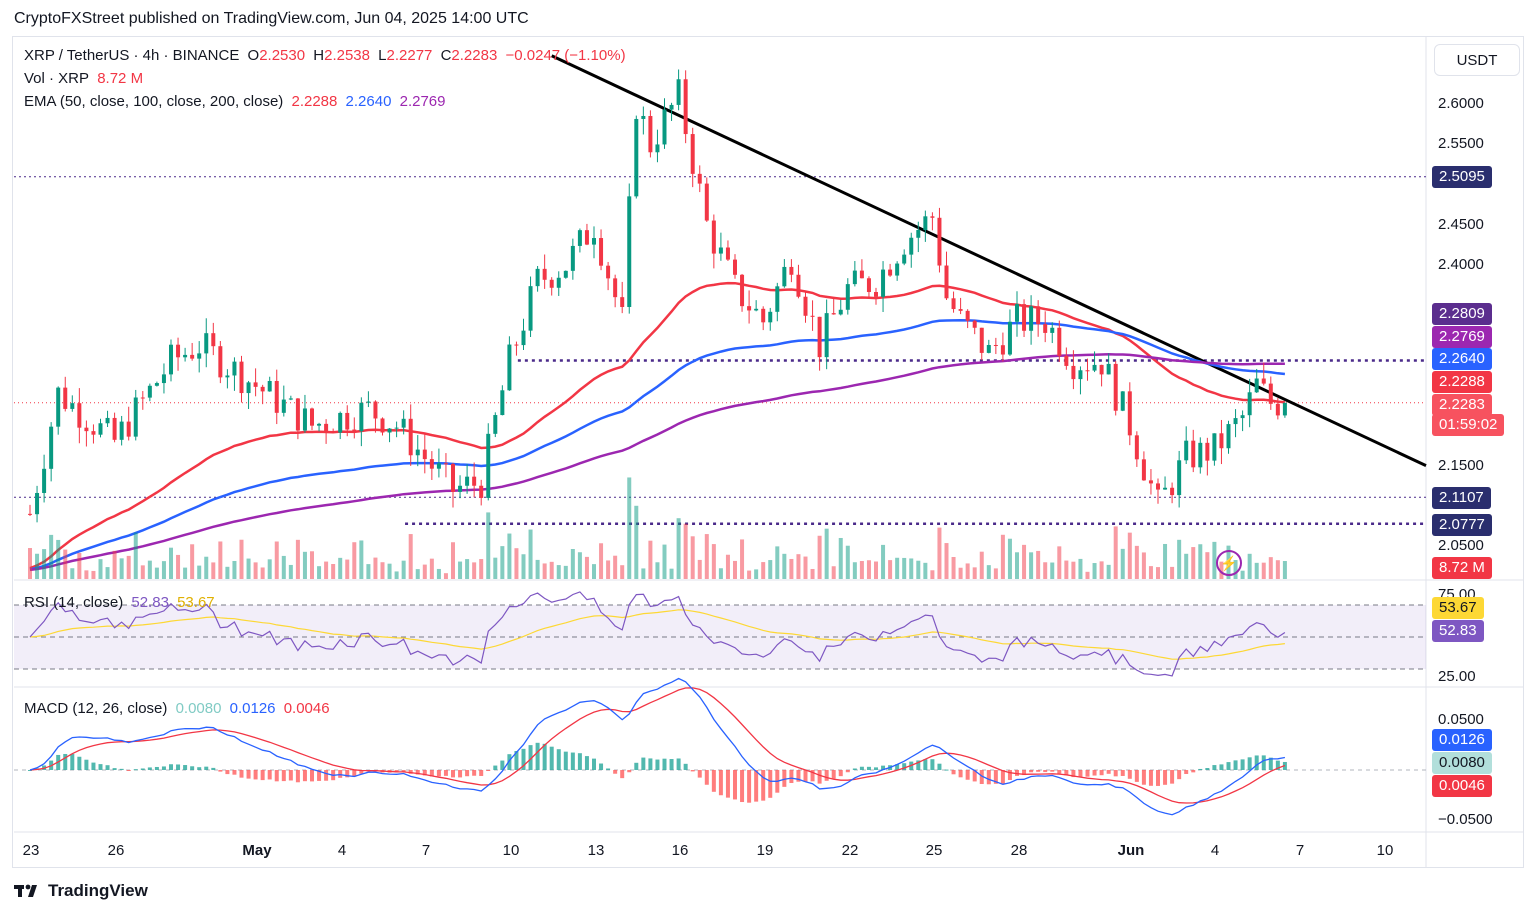 The width and height of the screenshot is (1536, 914). Describe the element at coordinates (850, 850) in the screenshot. I see `time-axis-label: 22` at that location.